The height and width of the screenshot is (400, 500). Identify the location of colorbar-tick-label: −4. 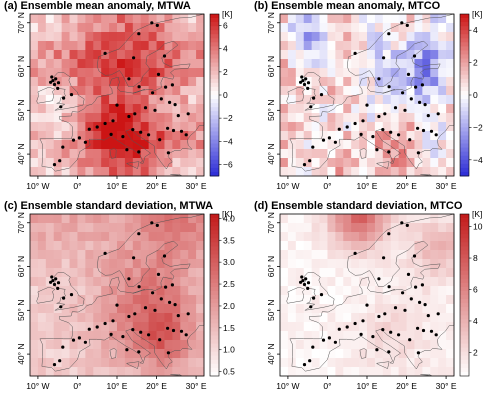
(478, 160).